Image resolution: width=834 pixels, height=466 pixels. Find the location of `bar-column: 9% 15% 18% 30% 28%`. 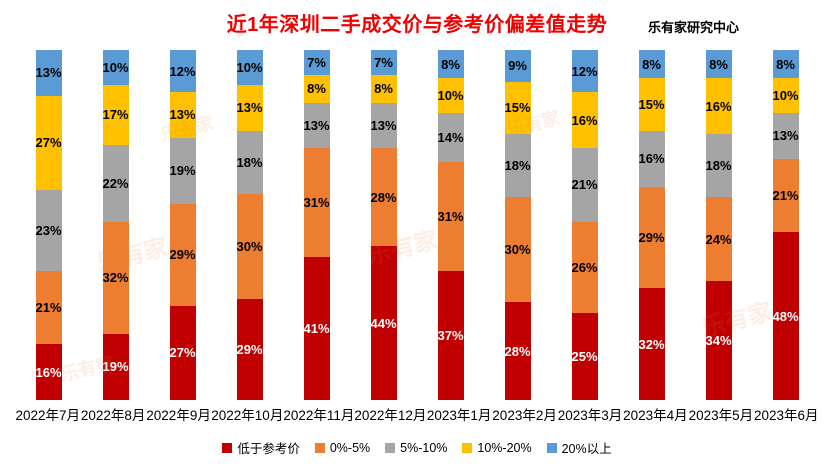

bar-column: 9% 15% 18% 30% 28% is located at coordinates (517, 225).